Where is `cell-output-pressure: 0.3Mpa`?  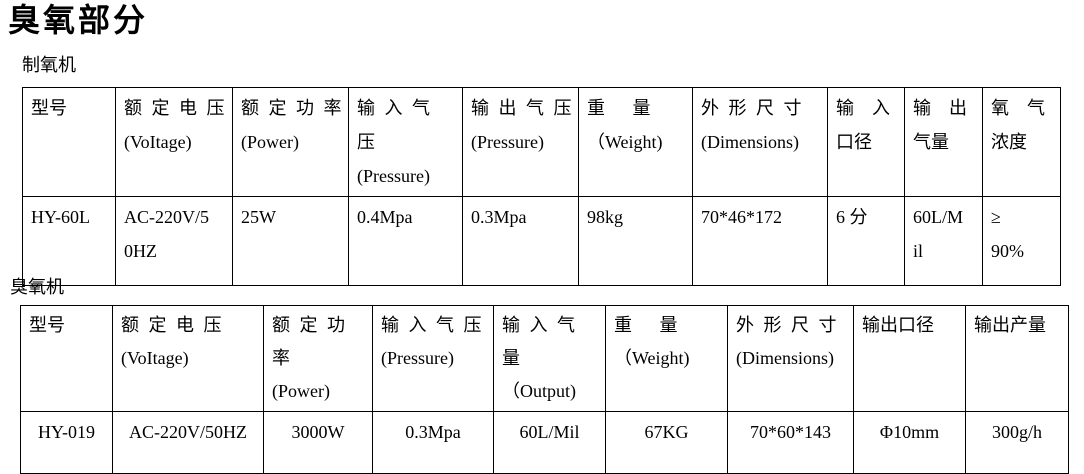
cell-output-pressure: 0.3Mpa is located at coordinates (520, 241).